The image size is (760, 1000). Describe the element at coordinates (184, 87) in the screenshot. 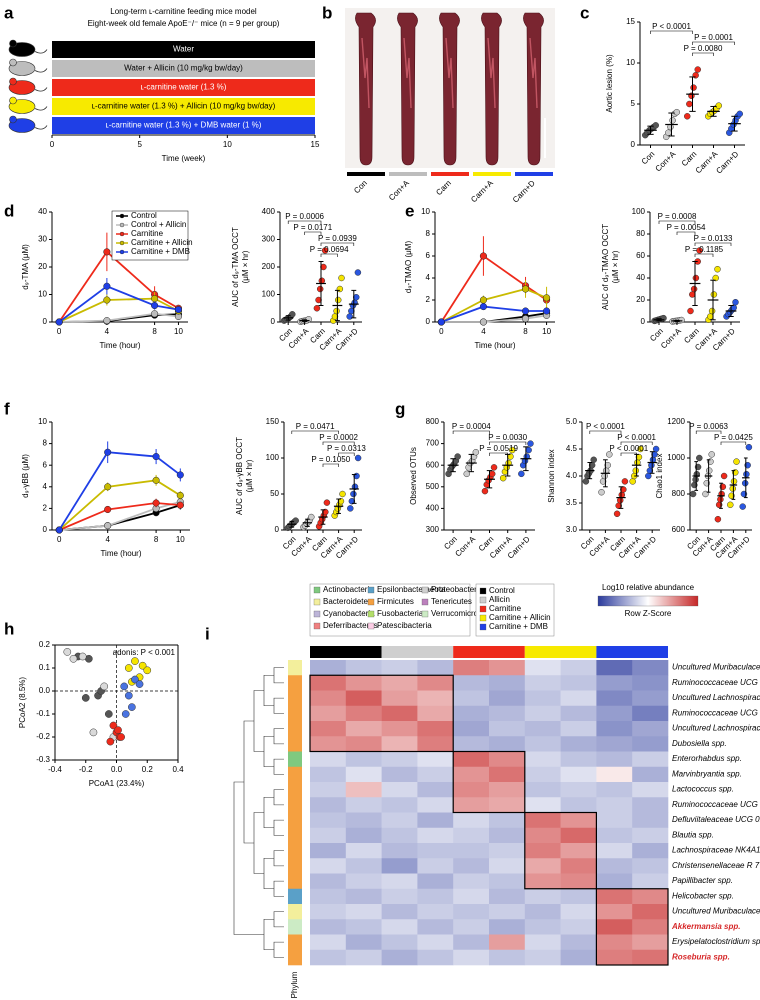

I see `treatment-label: ʟ-carnitine water (1.3 %)` at that location.